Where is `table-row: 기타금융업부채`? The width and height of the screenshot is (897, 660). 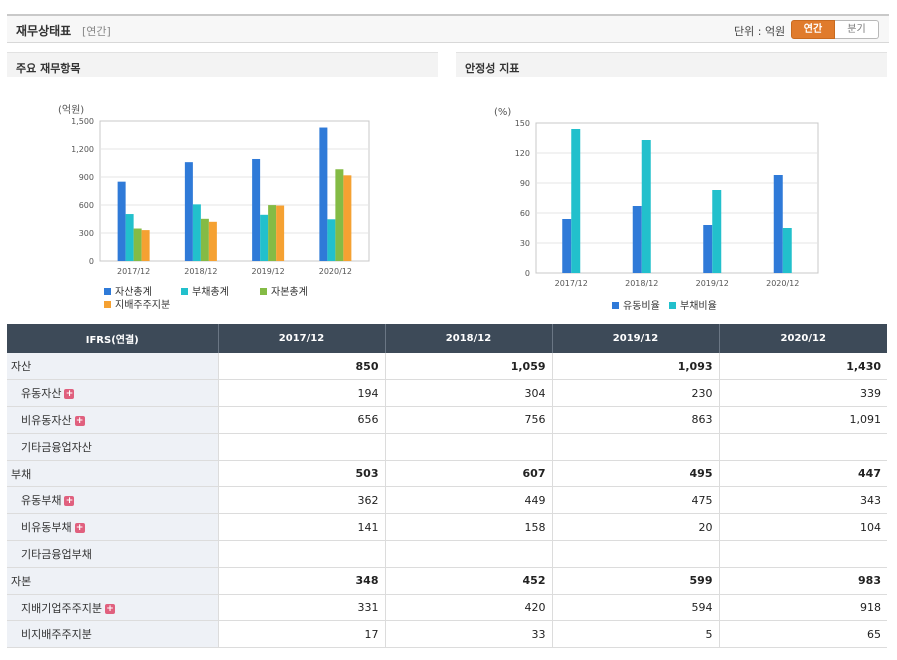
table-row: 기타금융업부채 is located at coordinates (447, 554).